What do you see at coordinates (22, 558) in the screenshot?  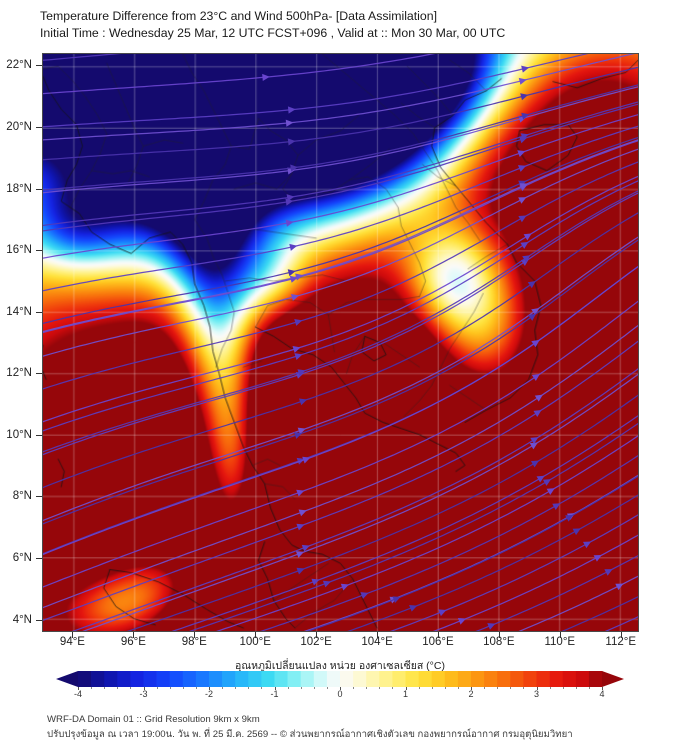 I see `y-axis-tick-label: 6°N` at bounding box center [22, 558].